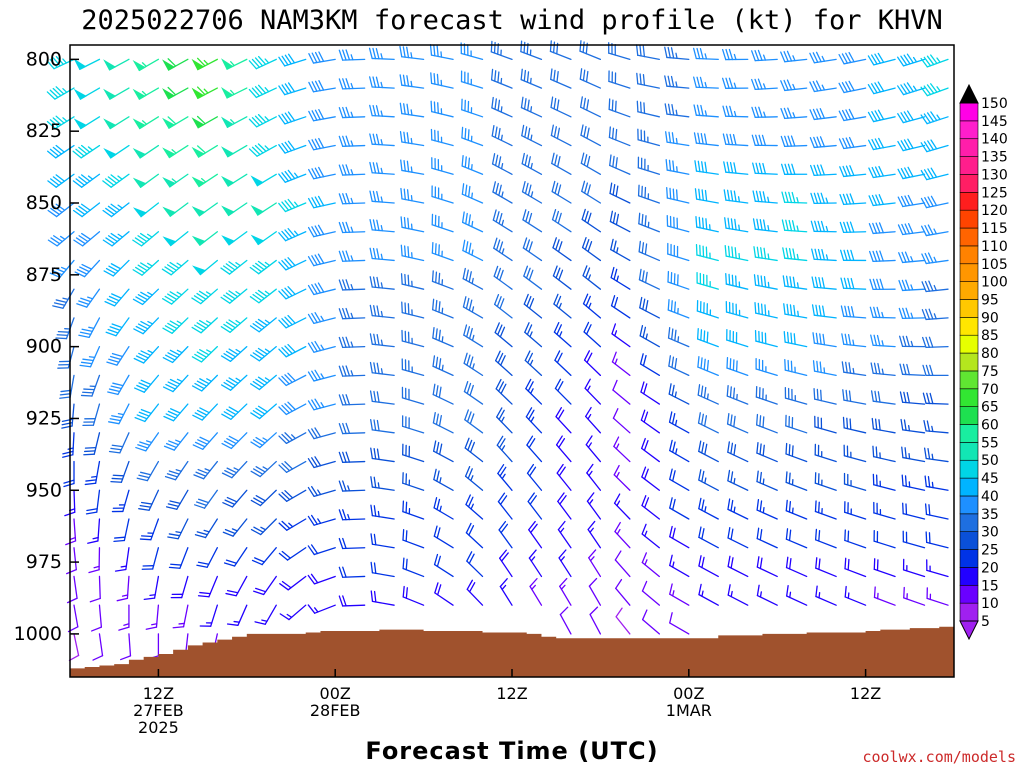 This screenshot has height=768, width=1024. I want to click on colorbar-max-arrow, so click(969, 93).